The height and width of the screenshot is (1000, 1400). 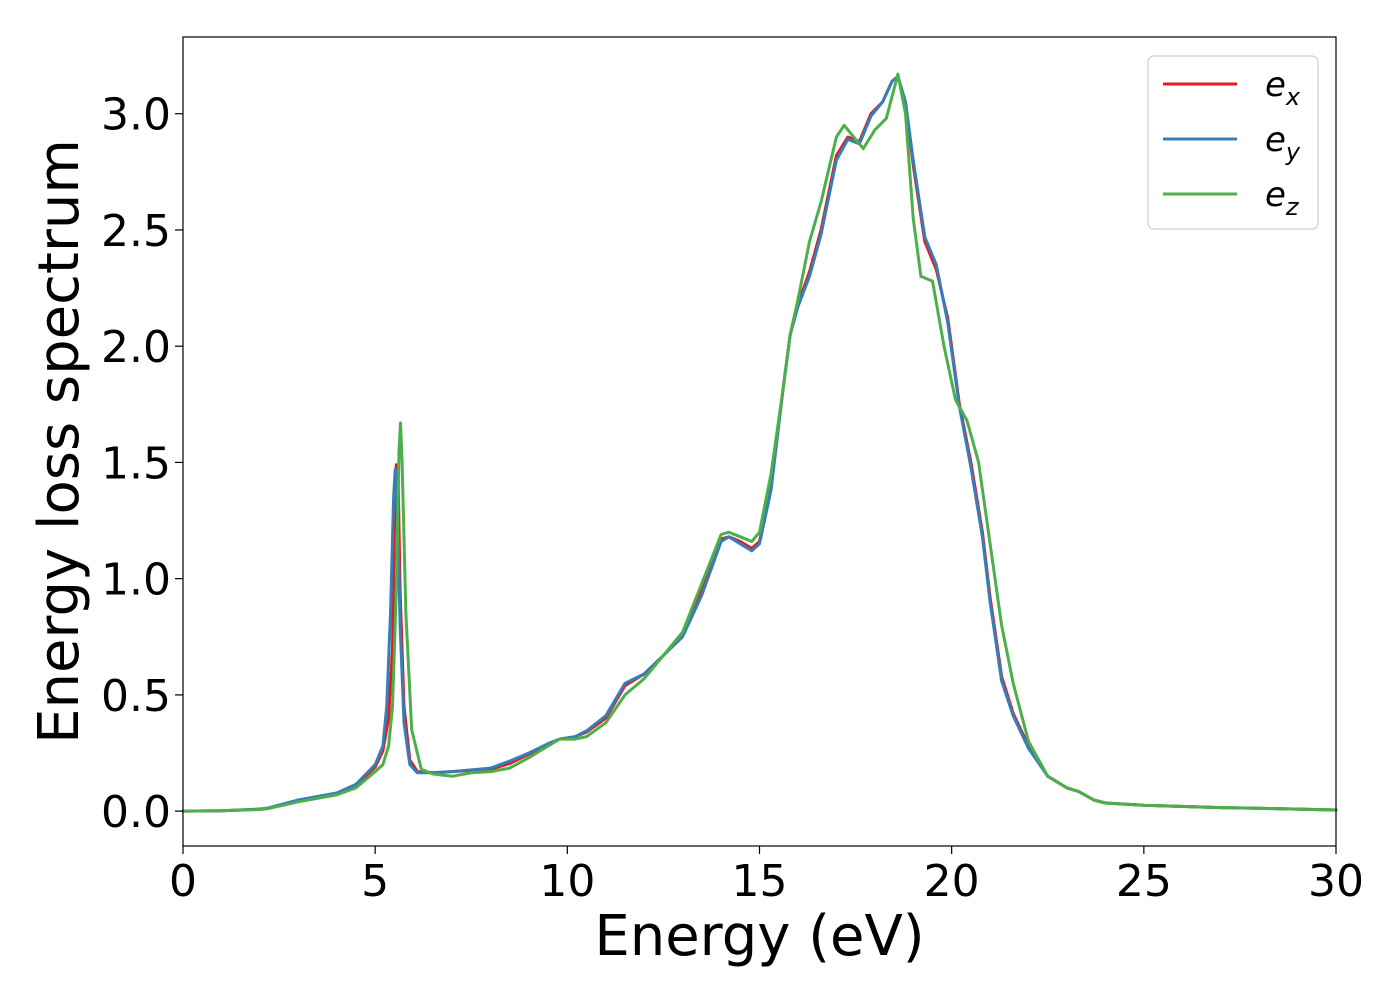 What do you see at coordinates (136, 696) in the screenshot?
I see `y-tick-label: 0.5` at bounding box center [136, 696].